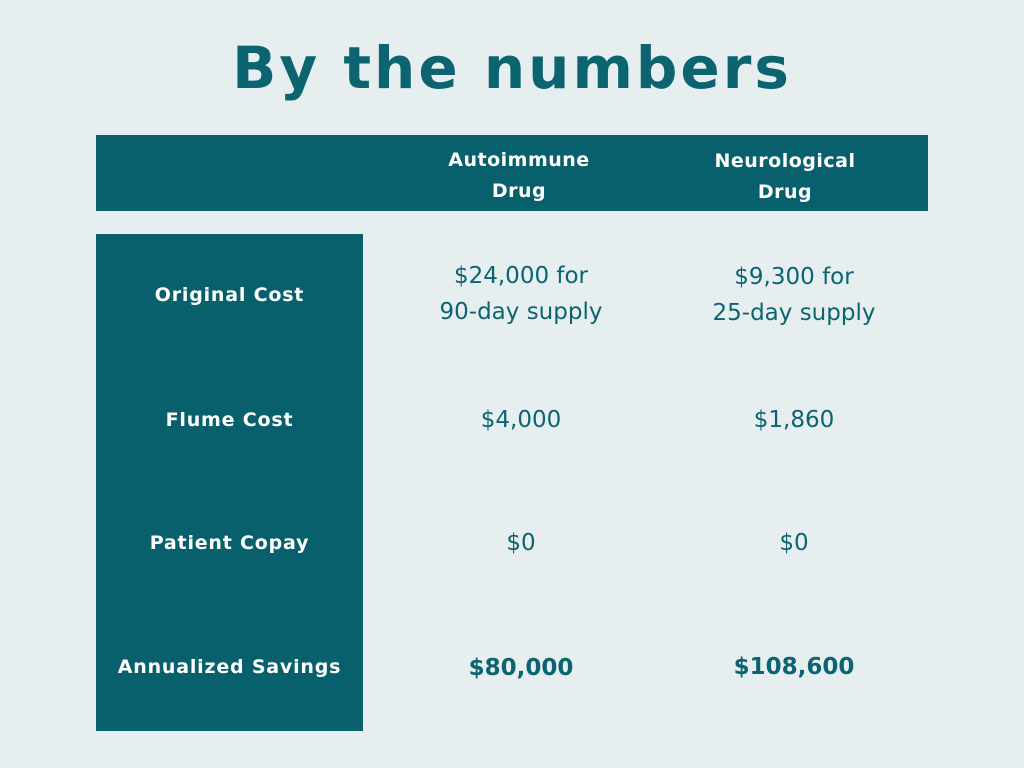 The width and height of the screenshot is (1024, 768). What do you see at coordinates (229, 543) in the screenshot?
I see `row-label-patient-copay: Patient Copay` at bounding box center [229, 543].